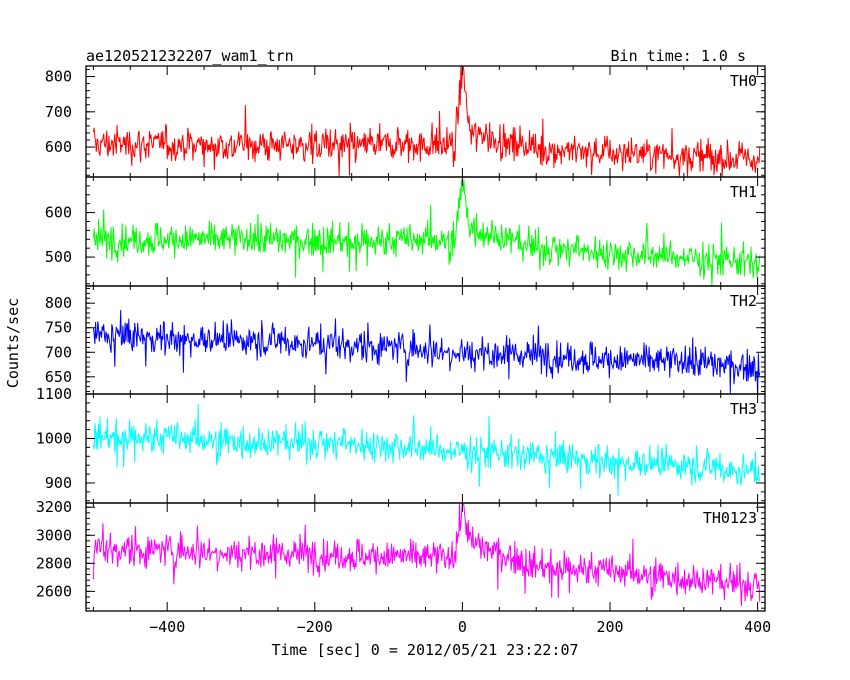  Describe the element at coordinates (426, 351) in the screenshot. I see `series-line-th2` at that location.